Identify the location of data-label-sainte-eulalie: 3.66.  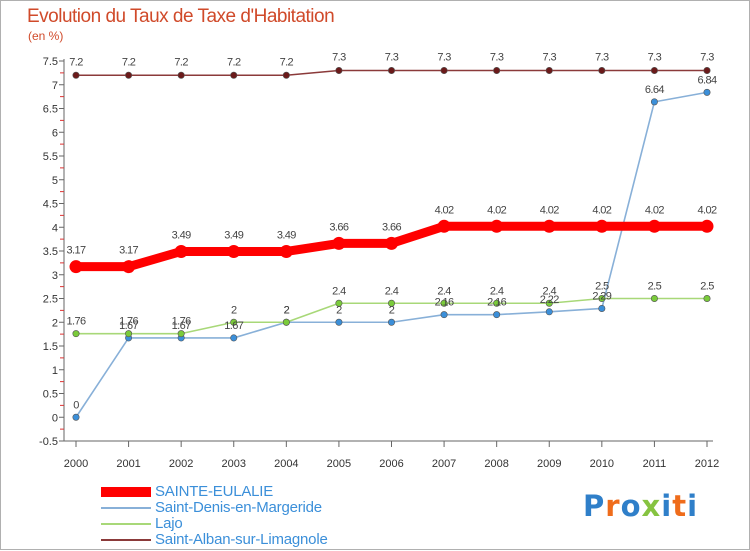
(391, 227).